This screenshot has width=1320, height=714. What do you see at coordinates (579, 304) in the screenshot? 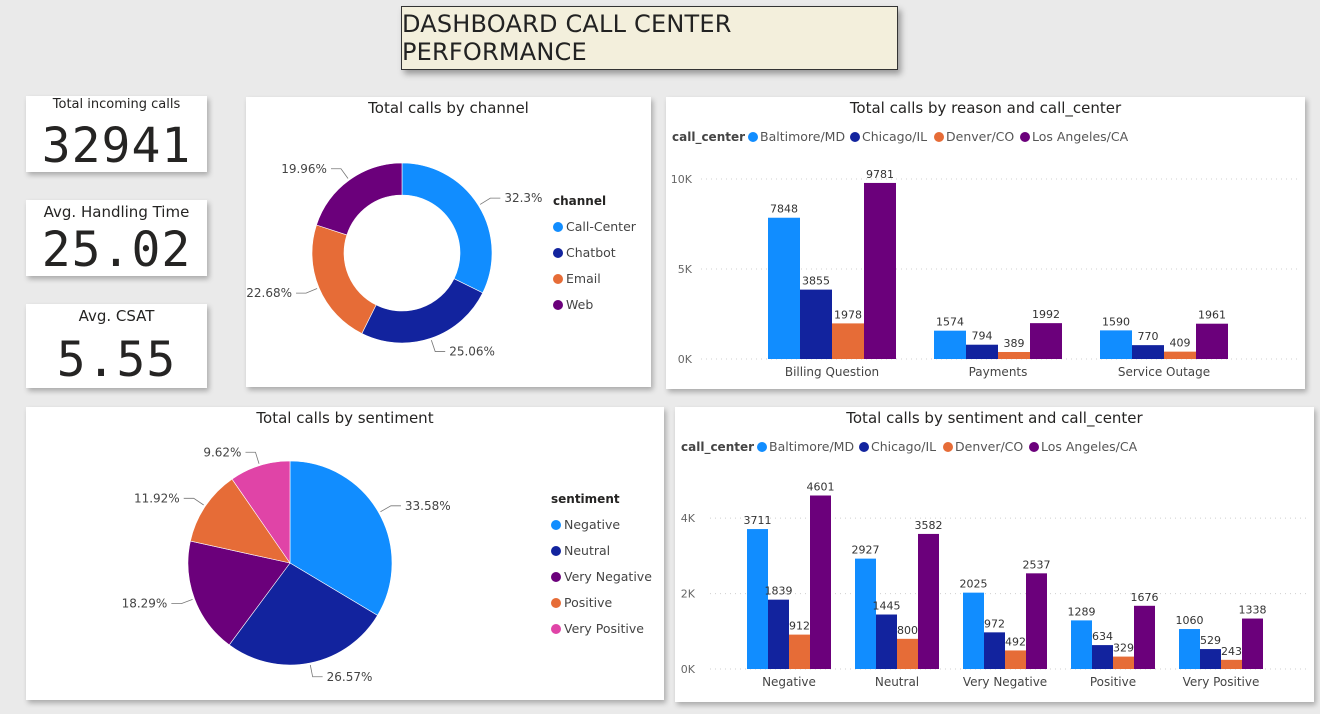
I see `legend-item: Web` at bounding box center [579, 304].